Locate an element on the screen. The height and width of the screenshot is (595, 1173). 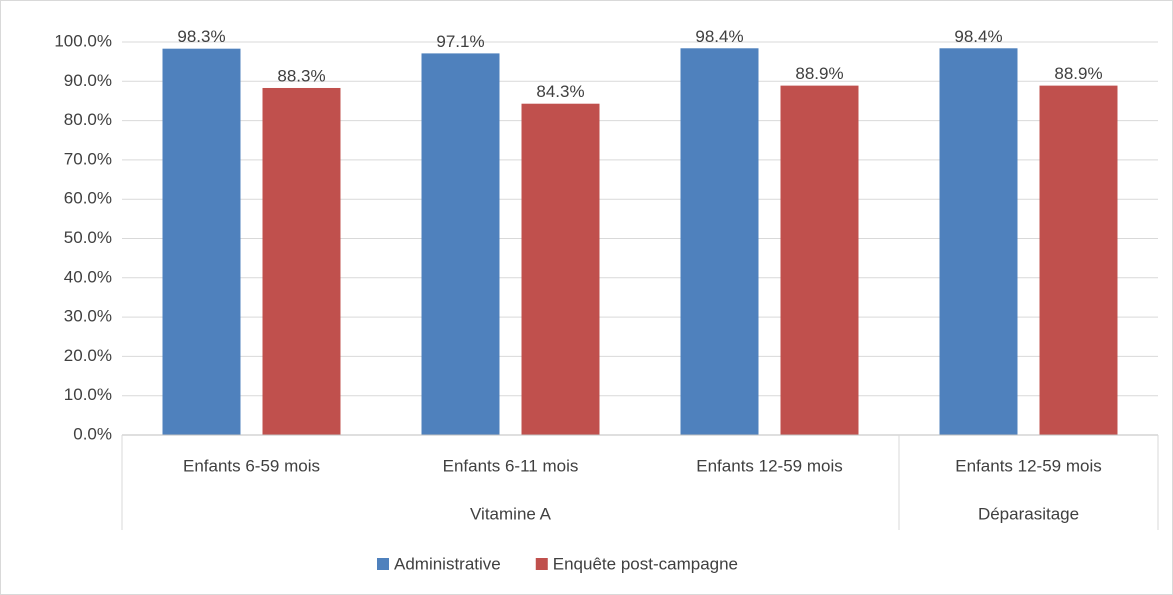
y-tick-label: 50.0% is located at coordinates (88, 237).